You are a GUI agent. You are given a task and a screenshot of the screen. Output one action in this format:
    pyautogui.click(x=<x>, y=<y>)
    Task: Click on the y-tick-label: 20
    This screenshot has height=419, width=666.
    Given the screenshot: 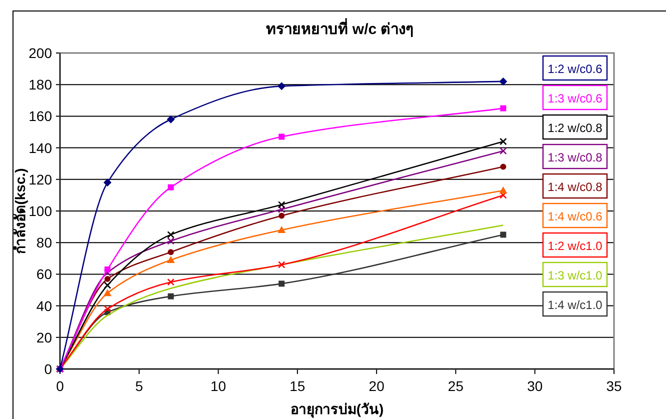 What is the action you would take?
    pyautogui.click(x=44, y=337)
    